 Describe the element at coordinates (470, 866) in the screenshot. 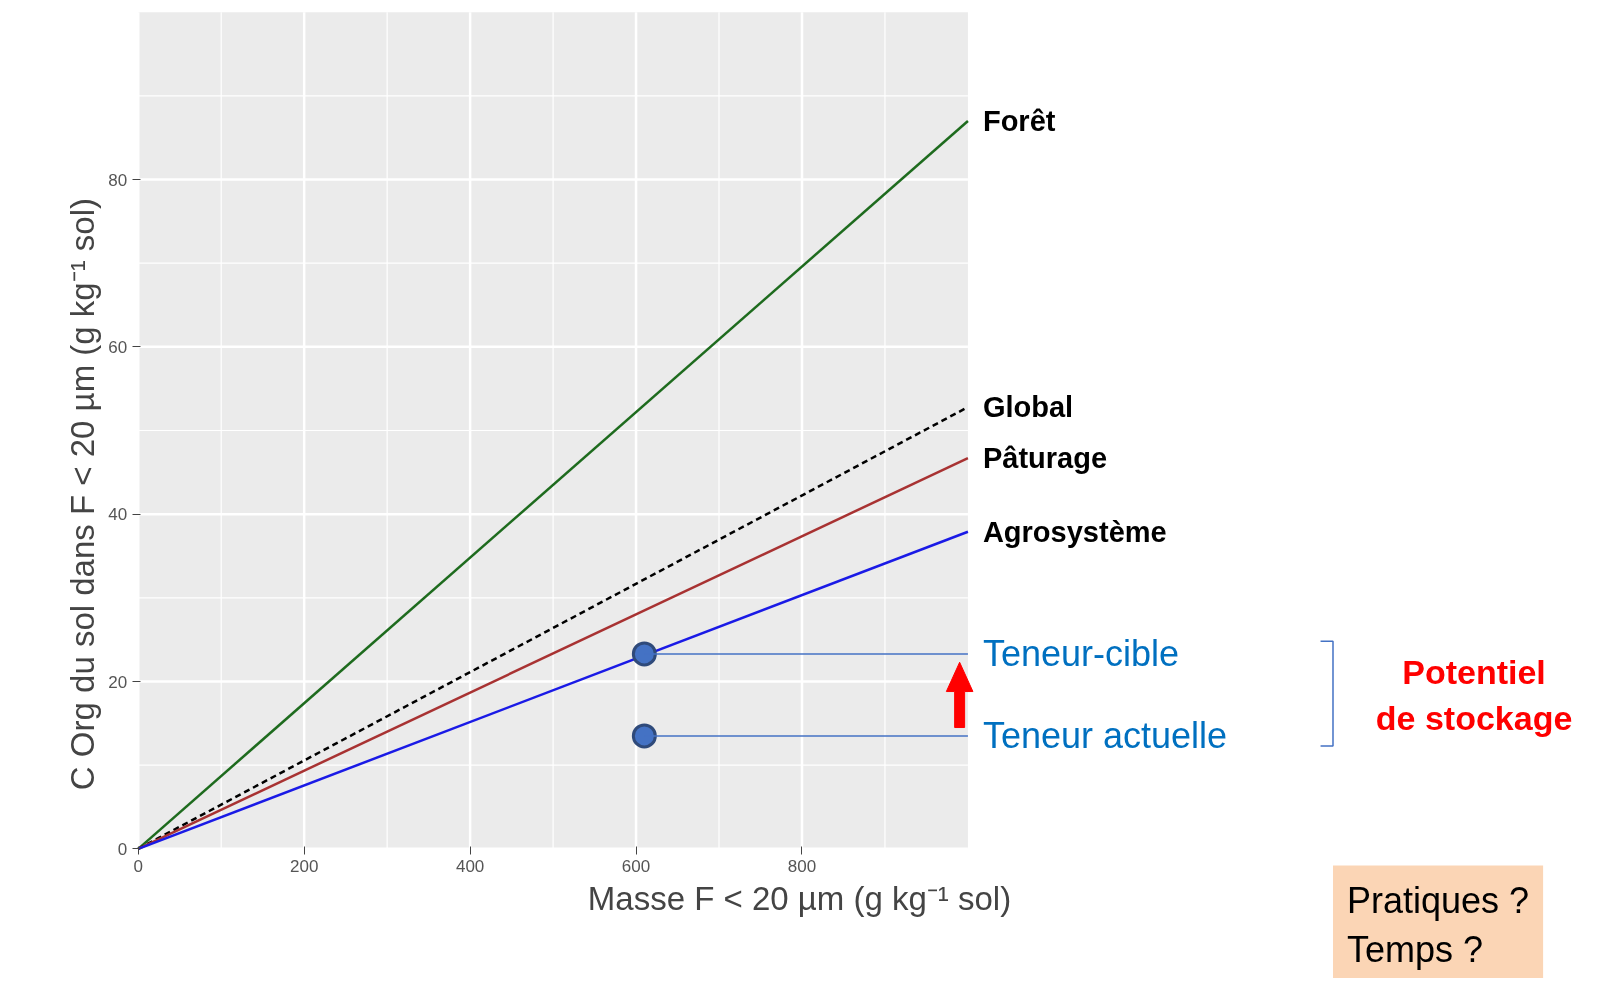

I see `x-tick-label: 400` at that location.